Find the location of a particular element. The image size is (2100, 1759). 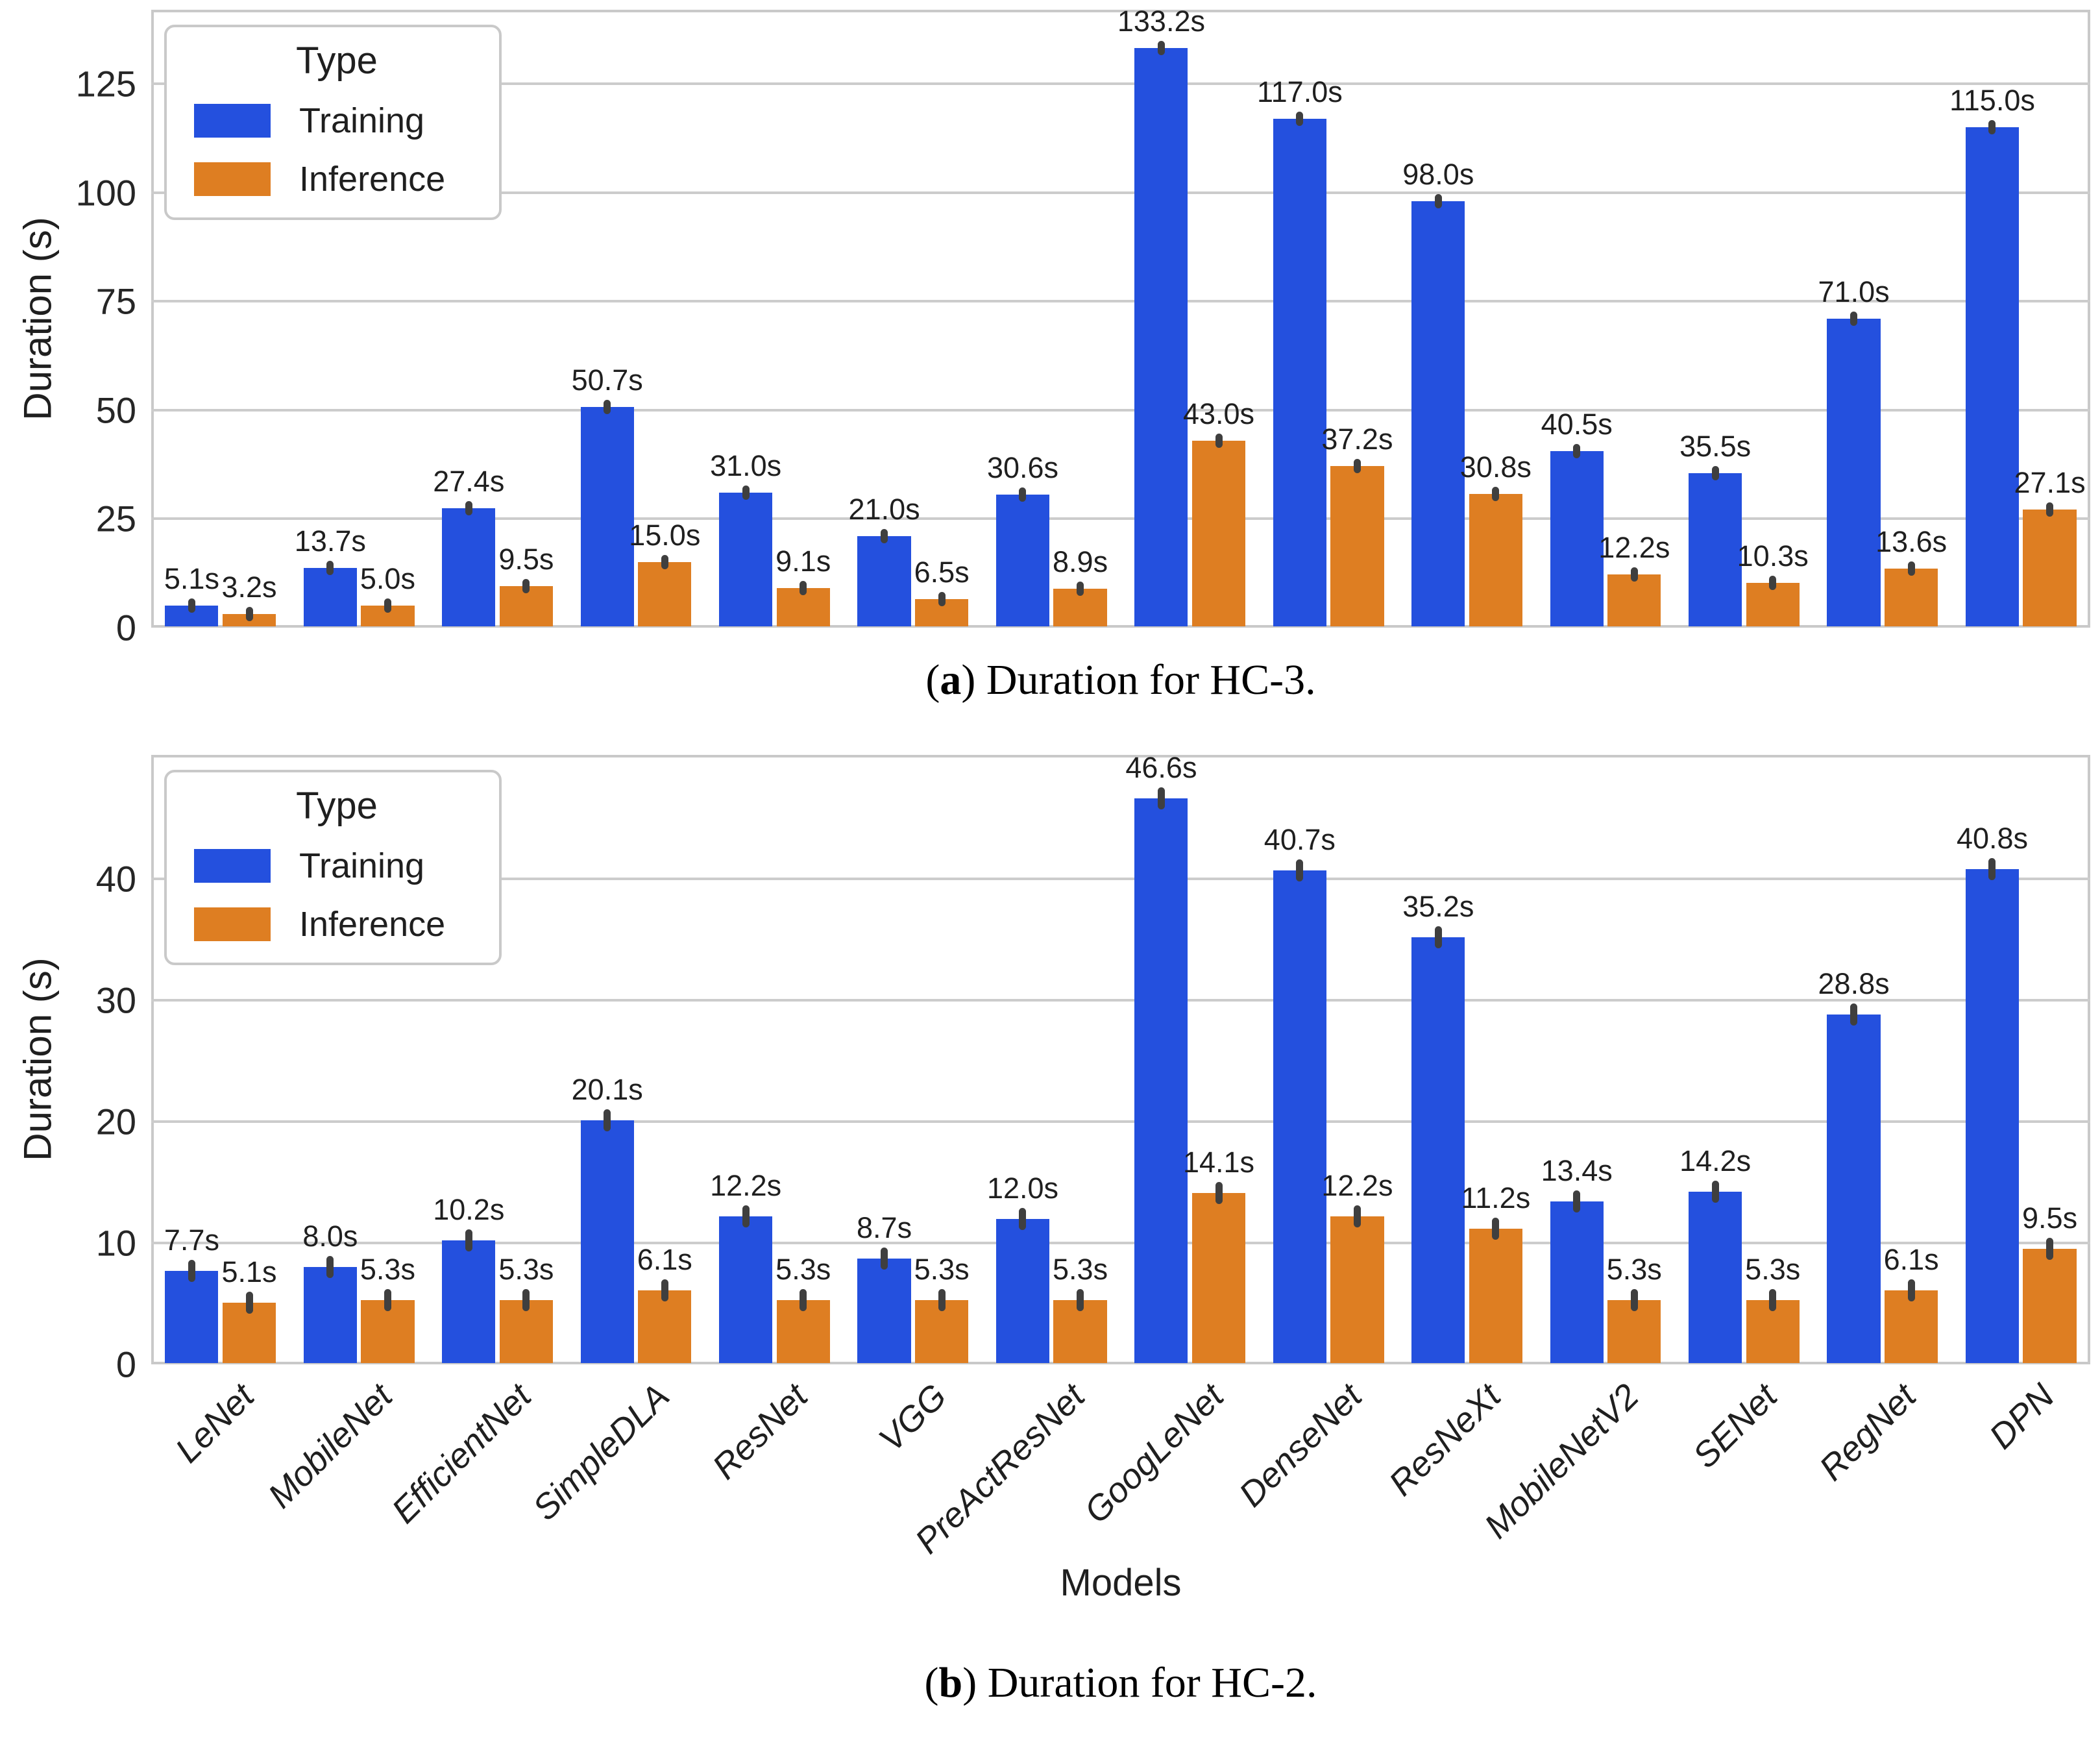

value-label-training-DPN: 115.0s is located at coordinates (1992, 100).